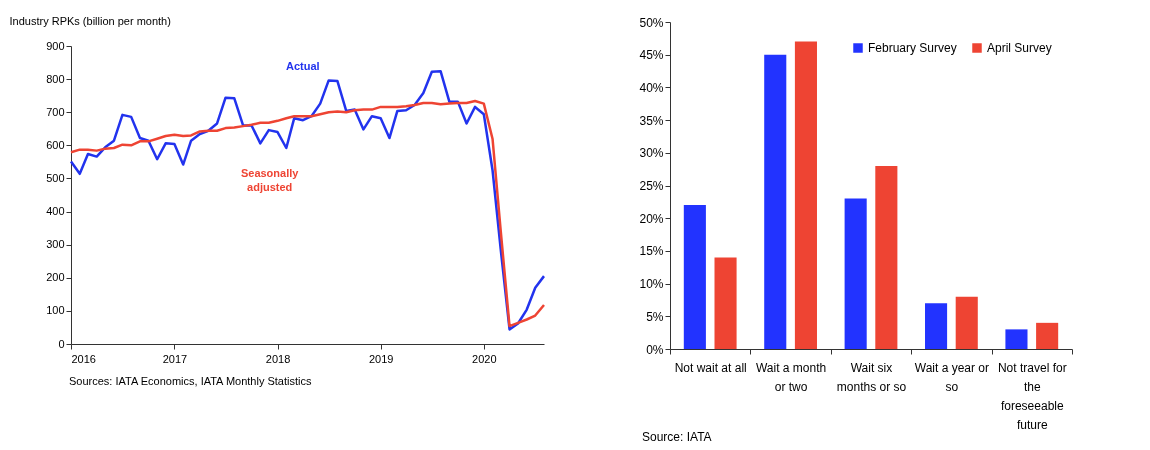  What do you see at coordinates (83, 358) in the screenshot?
I see `x-tick-label: 2016` at bounding box center [83, 358].